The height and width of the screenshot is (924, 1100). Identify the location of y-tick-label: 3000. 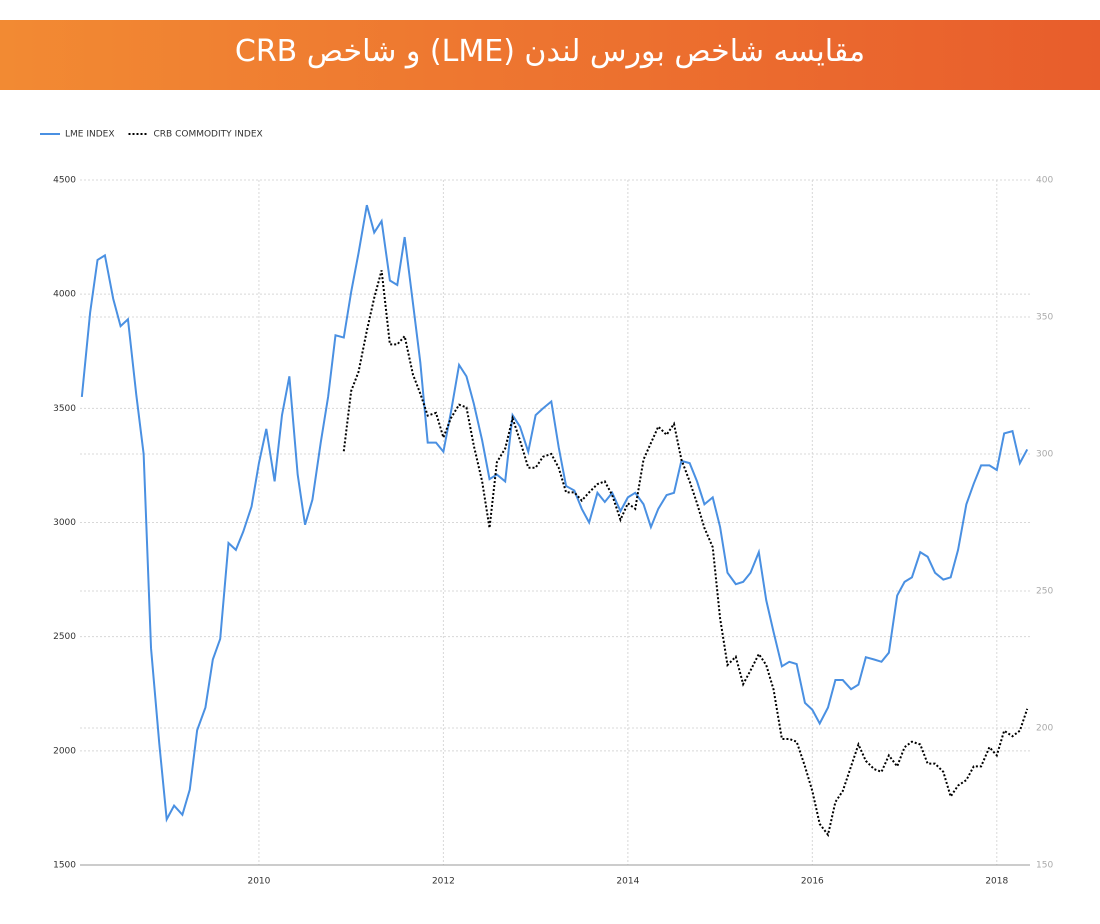
(64, 523).